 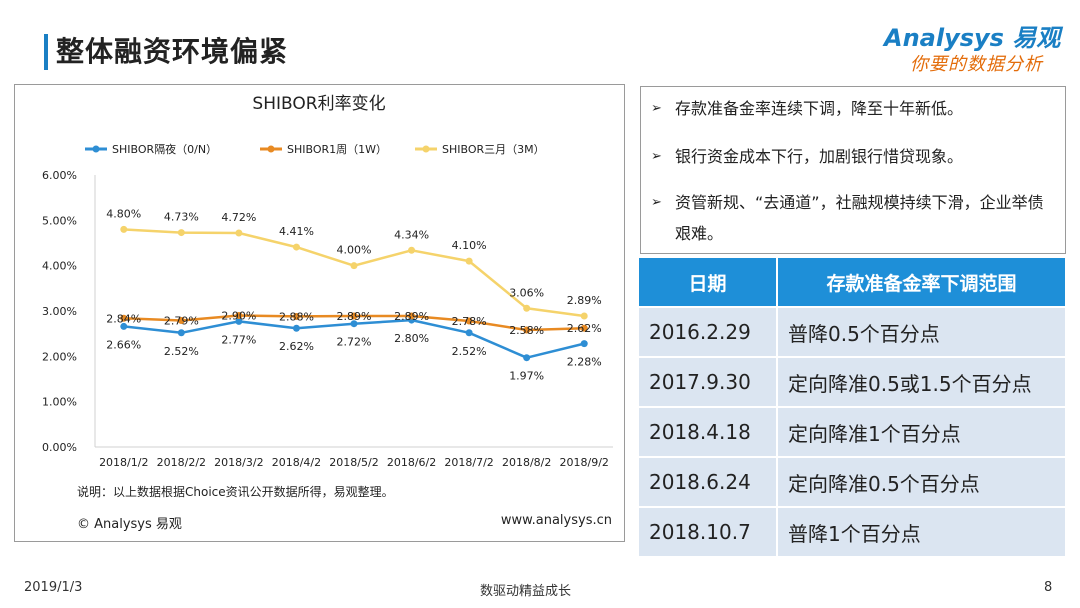 What do you see at coordinates (296, 231) in the screenshot?
I see `data-label: 4.41%` at bounding box center [296, 231].